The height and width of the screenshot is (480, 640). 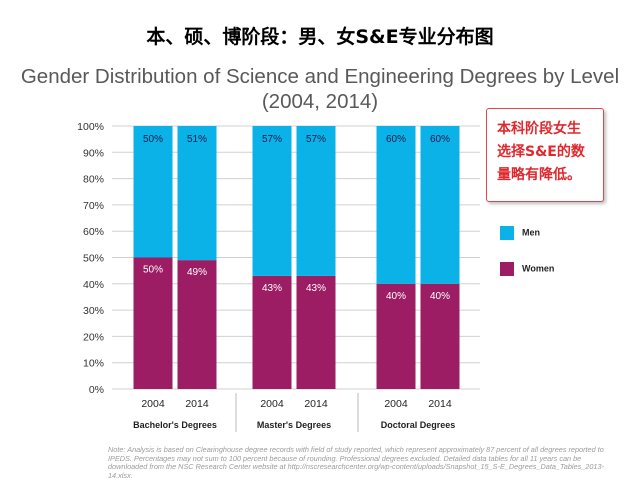 What do you see at coordinates (93, 285) in the screenshot?
I see `y-tick-label: 40%` at bounding box center [93, 285].